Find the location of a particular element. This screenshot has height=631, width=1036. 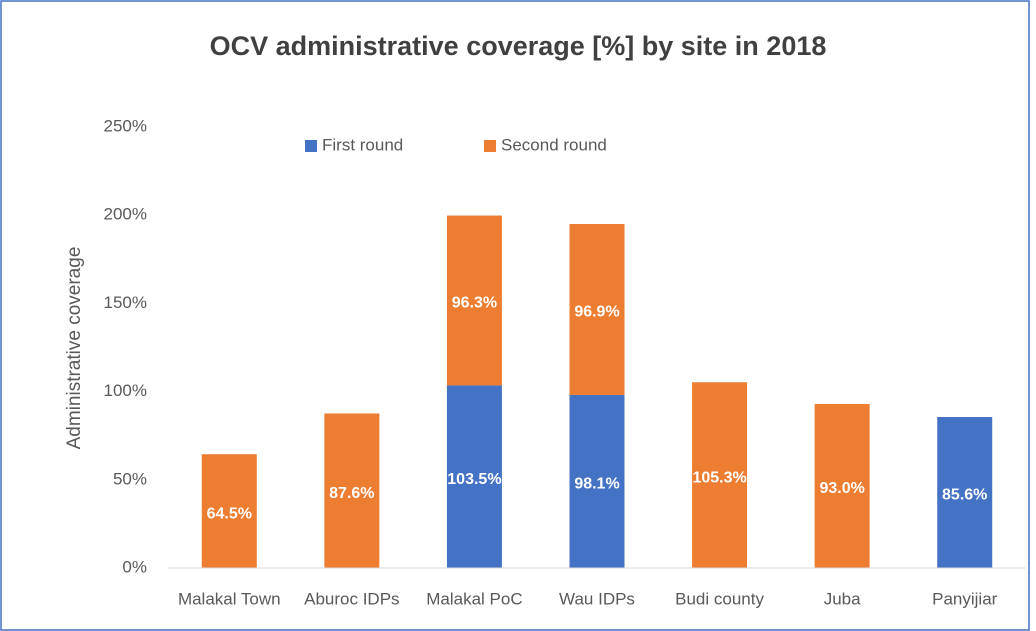

x-tick-label: Malakal Town is located at coordinates (229, 598).